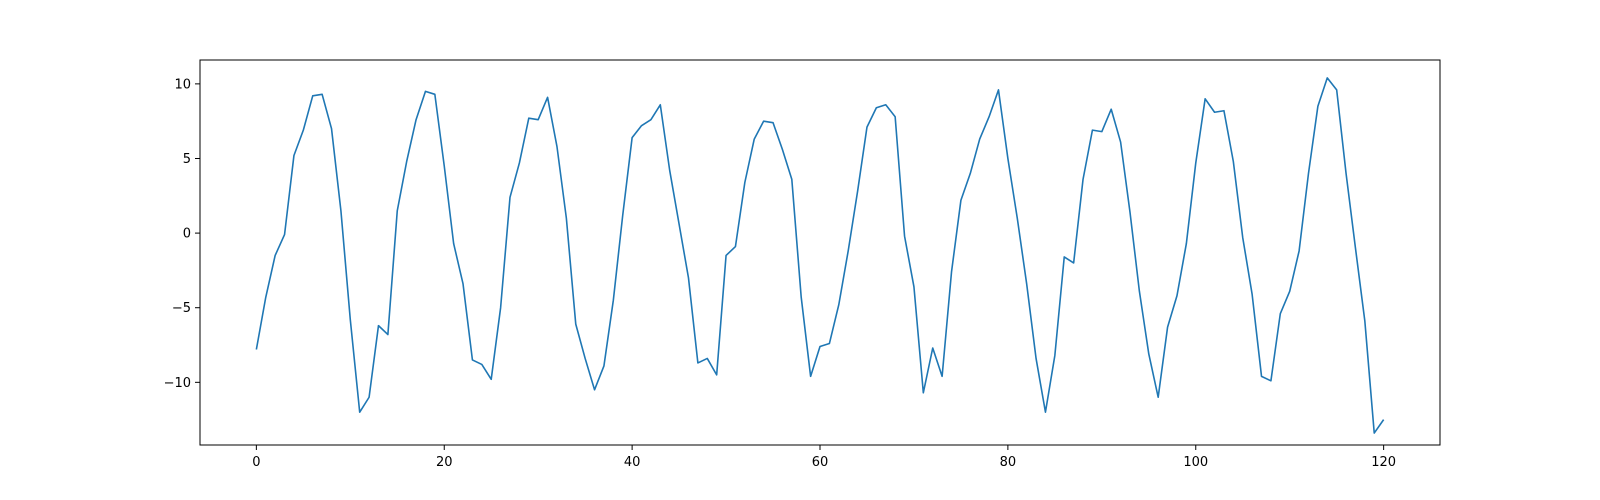  What do you see at coordinates (182, 234) in the screenshot?
I see `y-axis: −10 −5 0 5 10` at bounding box center [182, 234].